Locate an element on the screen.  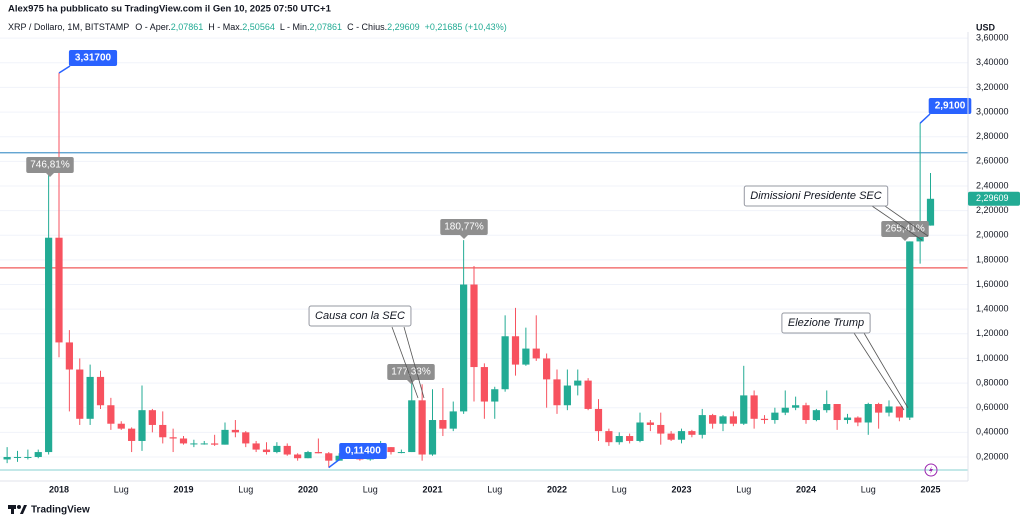
y-tick-label: 1,00000 is located at coordinates (992, 358).